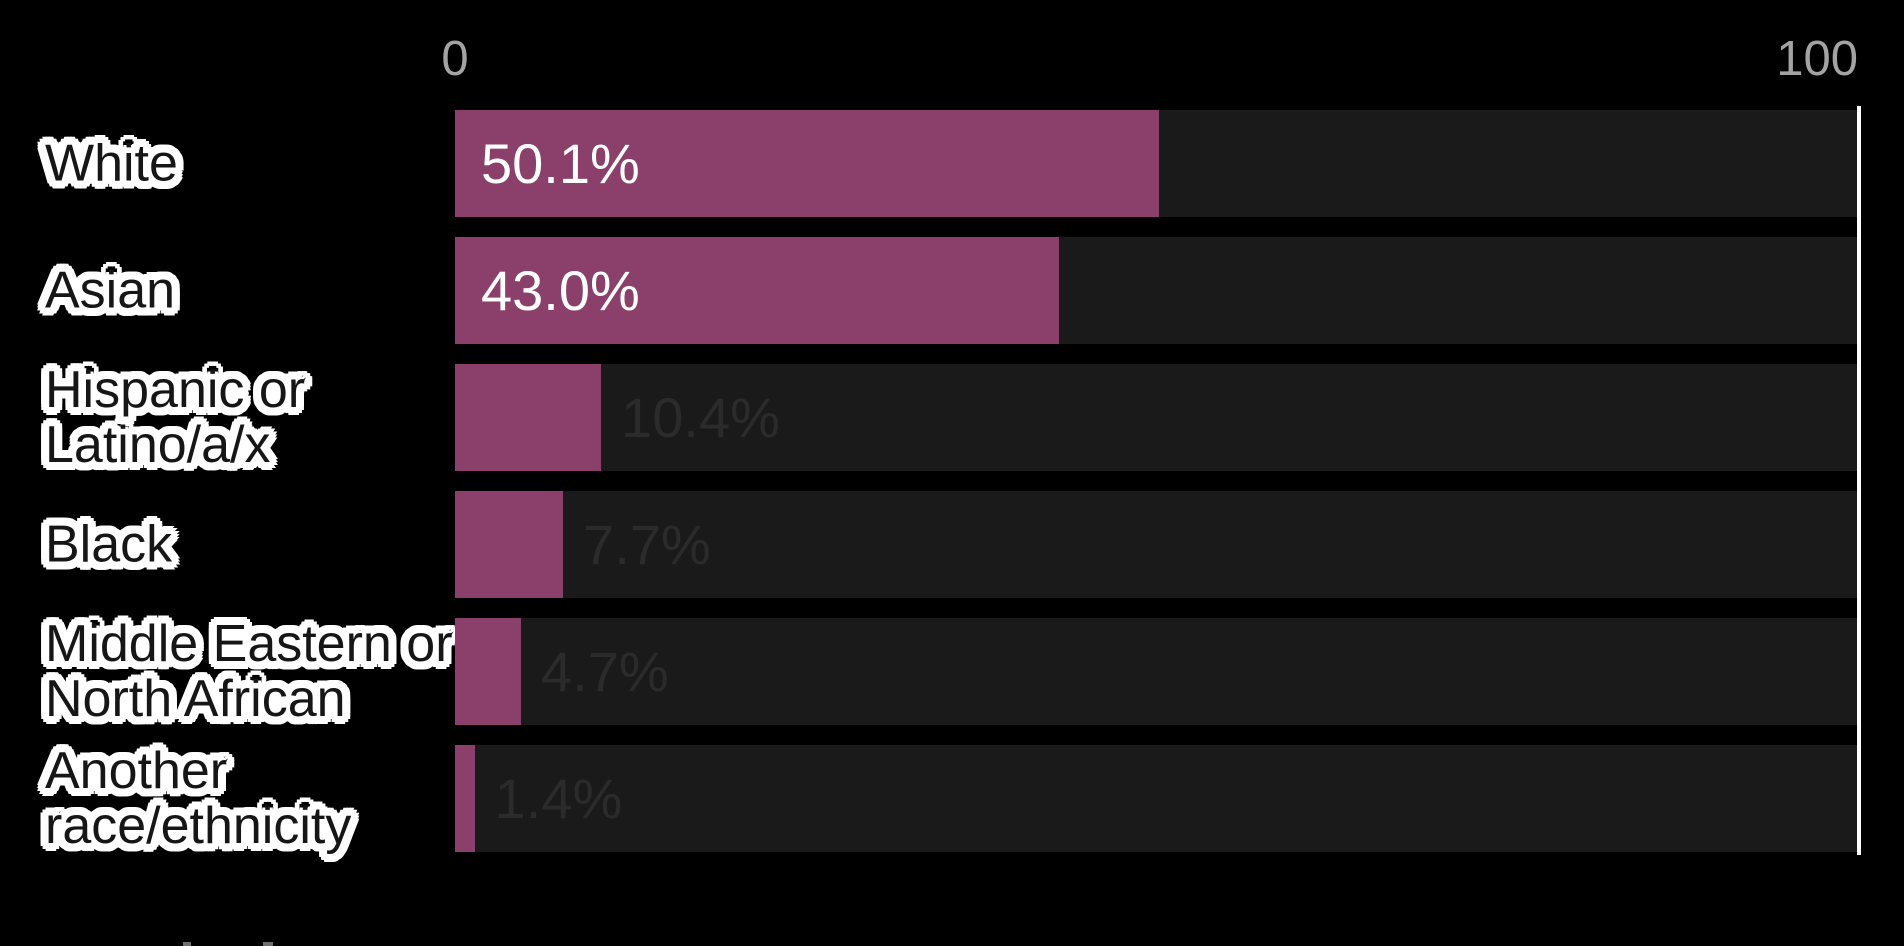 The width and height of the screenshot is (1904, 946). I want to click on bar-row: Hispanic or Latino/a/x 10.4%, so click(952, 417).